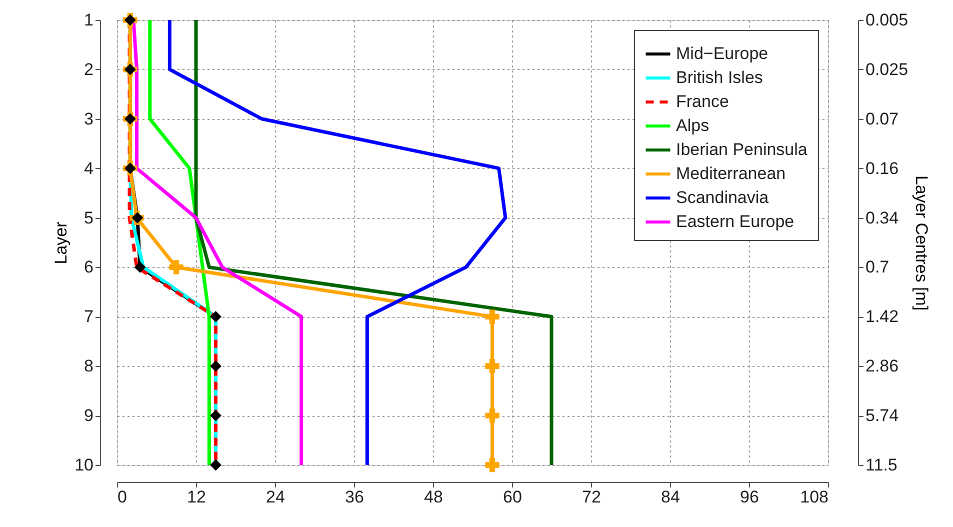 The image size is (953, 527). Describe the element at coordinates (887, 69) in the screenshot. I see `category-label: 0.025` at that location.